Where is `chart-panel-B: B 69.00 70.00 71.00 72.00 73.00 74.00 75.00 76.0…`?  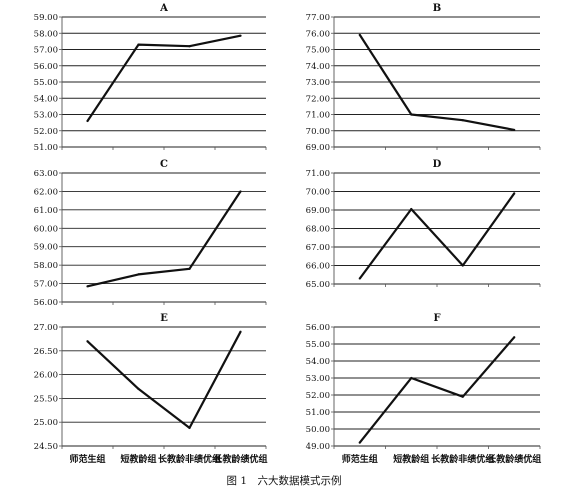
chart-panel-B: B 69.00 70.00 71.00 72.00 73.00 74.00 75.00 76.0… is located at coordinates (423, 78).